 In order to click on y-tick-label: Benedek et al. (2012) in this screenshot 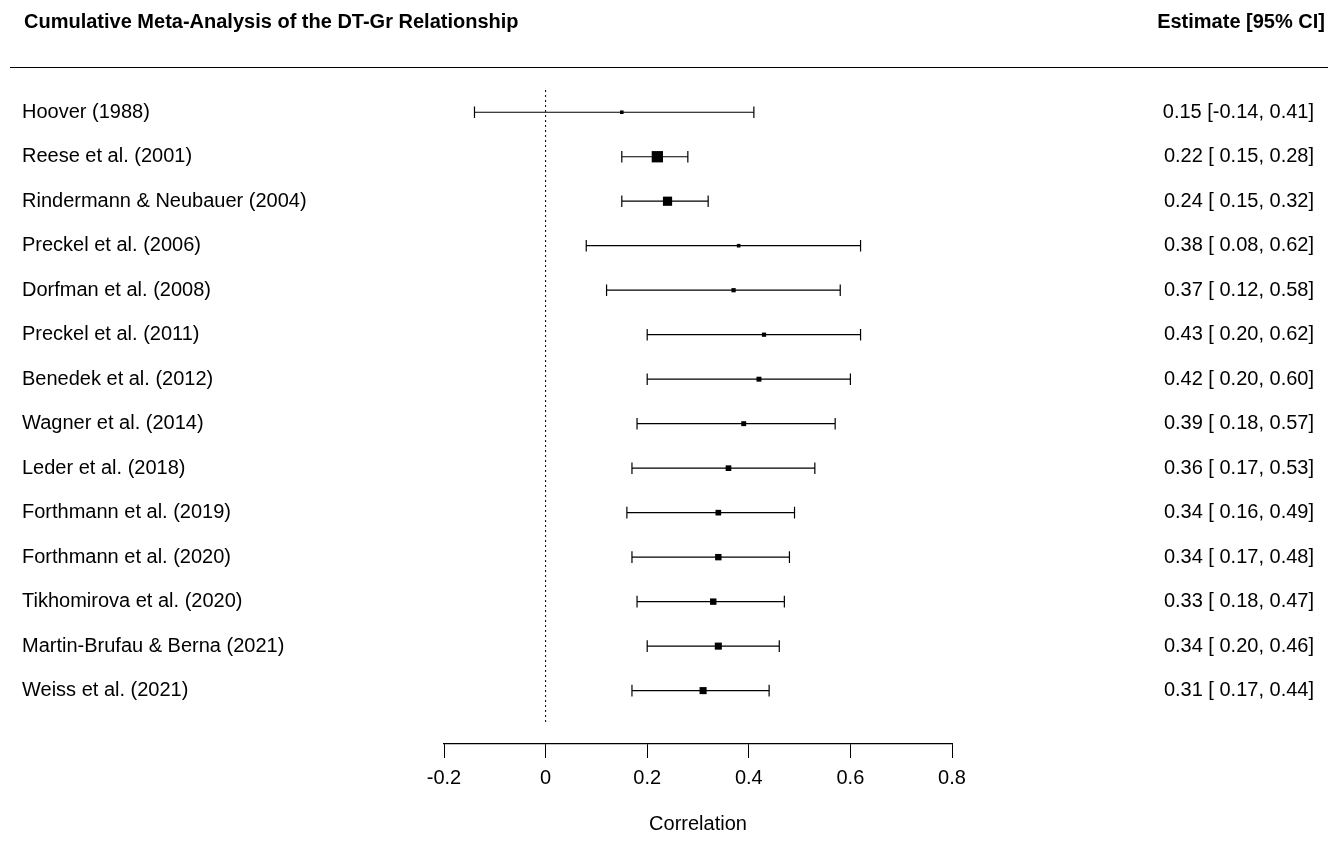, I will do `click(118, 377)`.